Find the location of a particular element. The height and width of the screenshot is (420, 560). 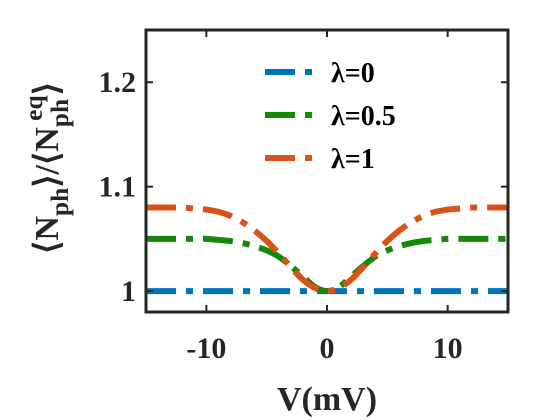

y-axis-label: ⟨Nph⟩/⟨Npheq⟩ is located at coordinates (46, 168).